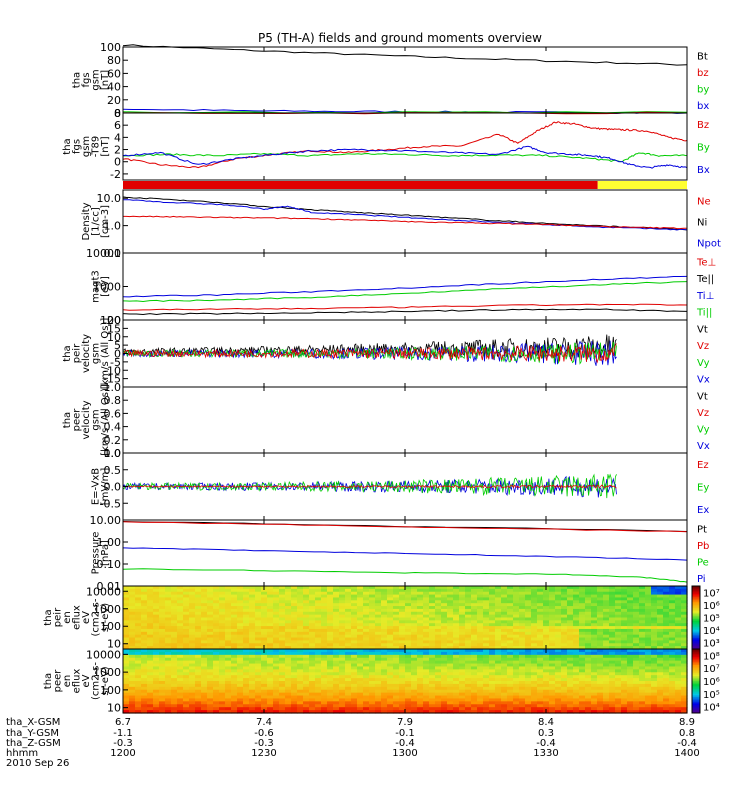 Image resolution: width=750 pixels, height=804 pixels. What do you see at coordinates (696, 634) in the screenshot?
I see `colorbar-segment` at bounding box center [696, 634].